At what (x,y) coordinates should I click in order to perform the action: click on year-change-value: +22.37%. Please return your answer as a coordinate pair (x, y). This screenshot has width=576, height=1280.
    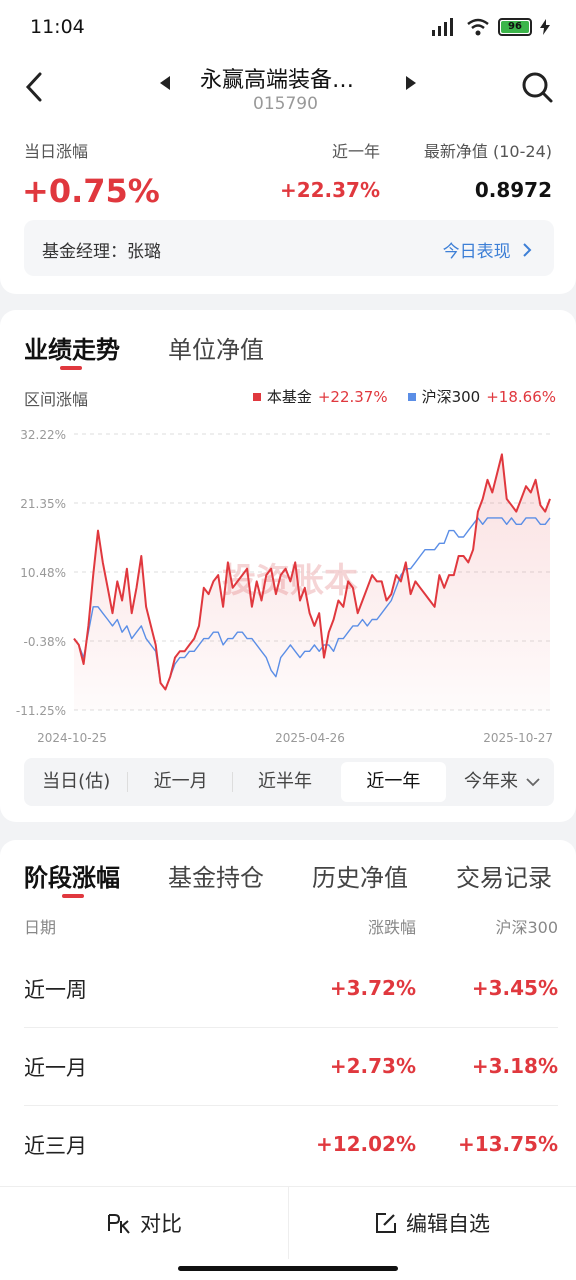
    Looking at the image, I should click on (329, 190).